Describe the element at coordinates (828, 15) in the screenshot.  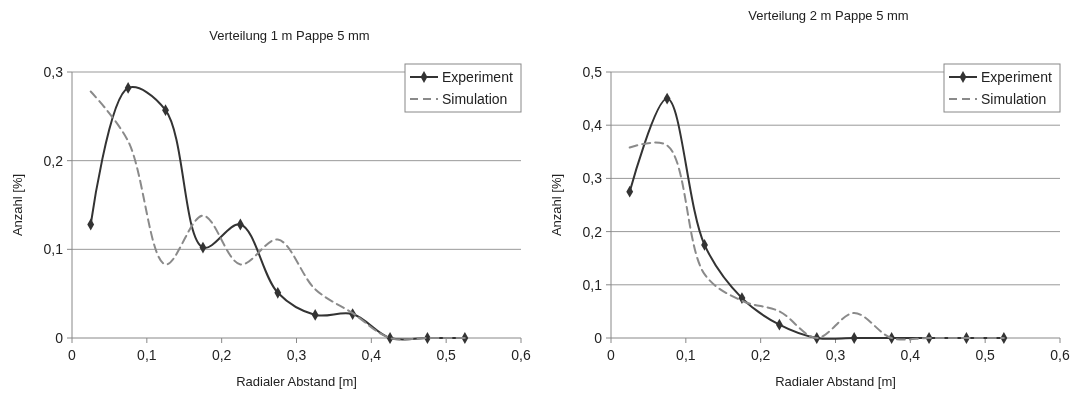
I see `chart-title: Verteilung 2 m Pappe 5 mm` at that location.